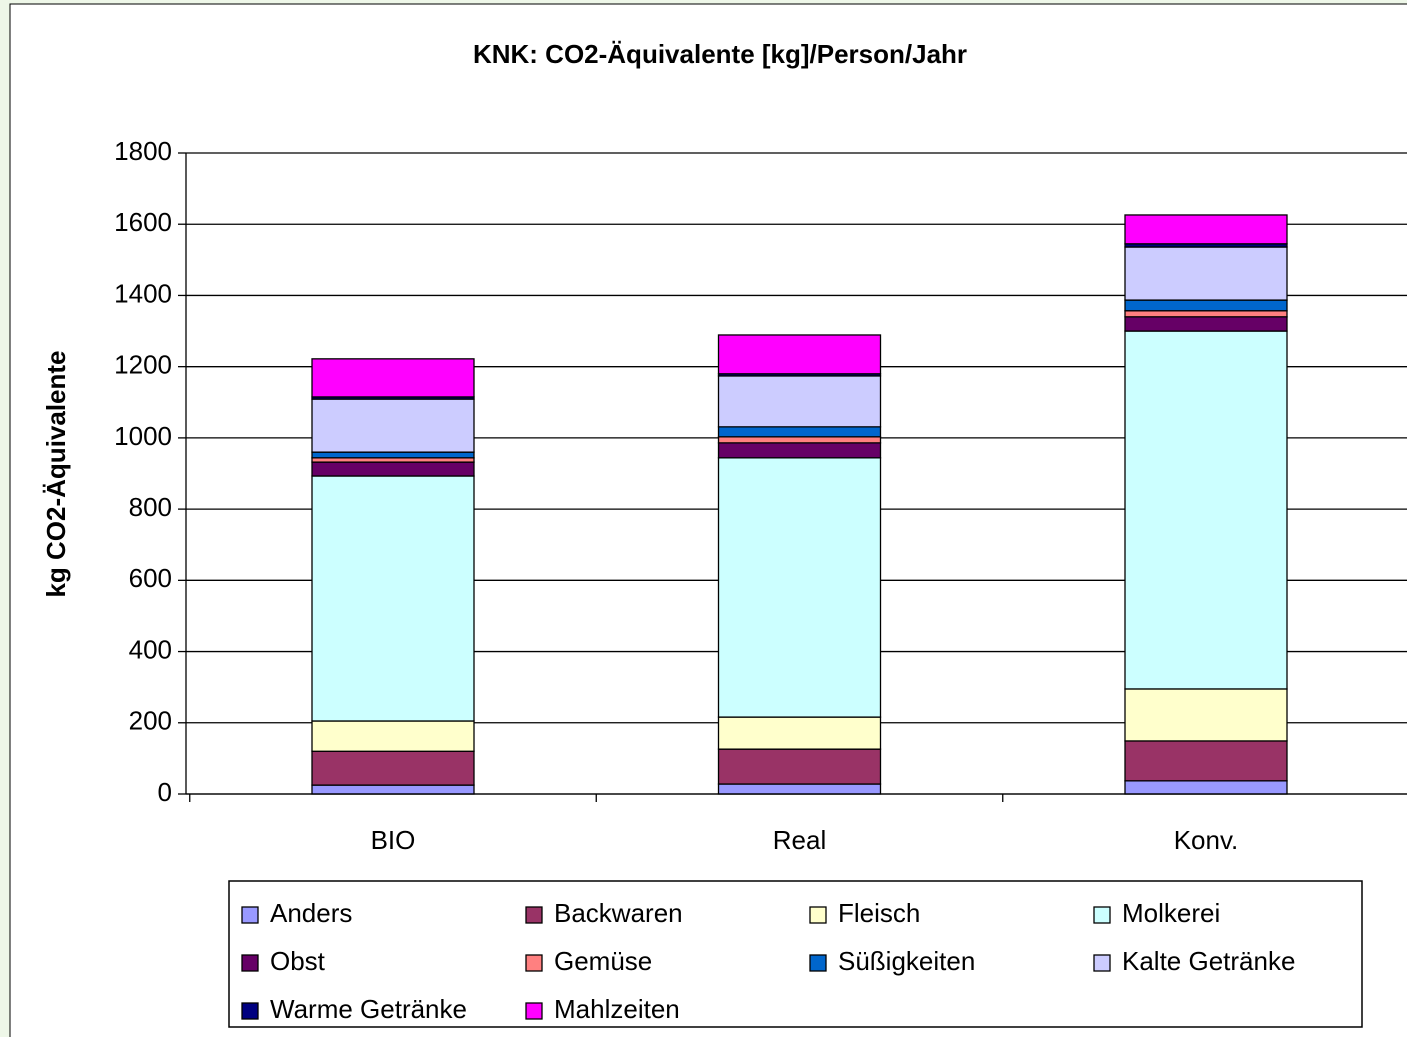  I want to click on y-tick-label: 1600, so click(143, 222).